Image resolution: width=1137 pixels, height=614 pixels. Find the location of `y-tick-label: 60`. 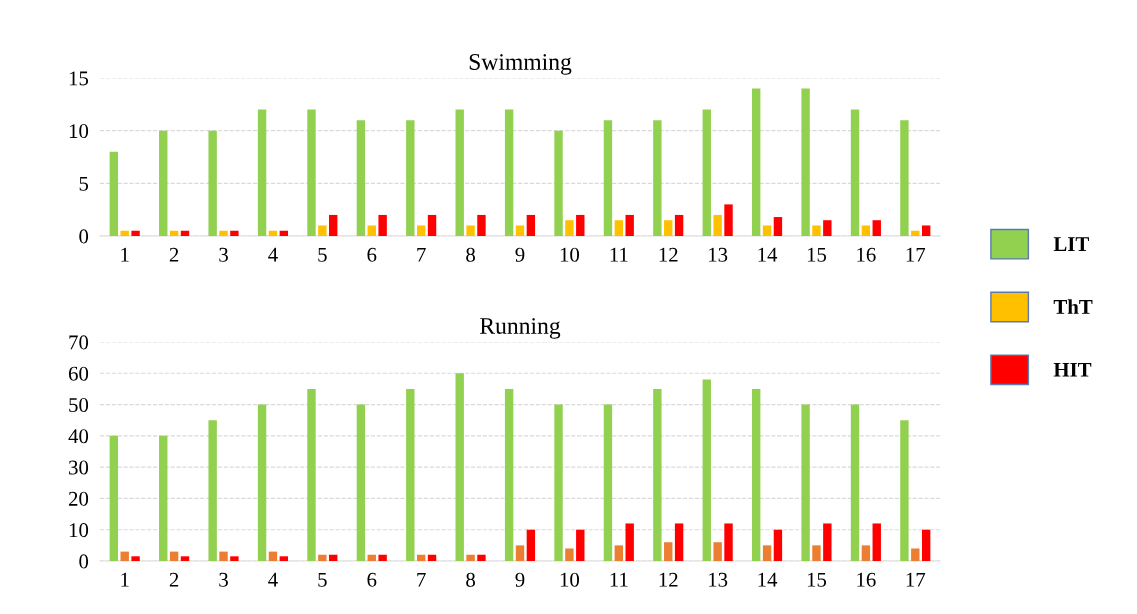

y-tick-label: 60 is located at coordinates (78, 373).